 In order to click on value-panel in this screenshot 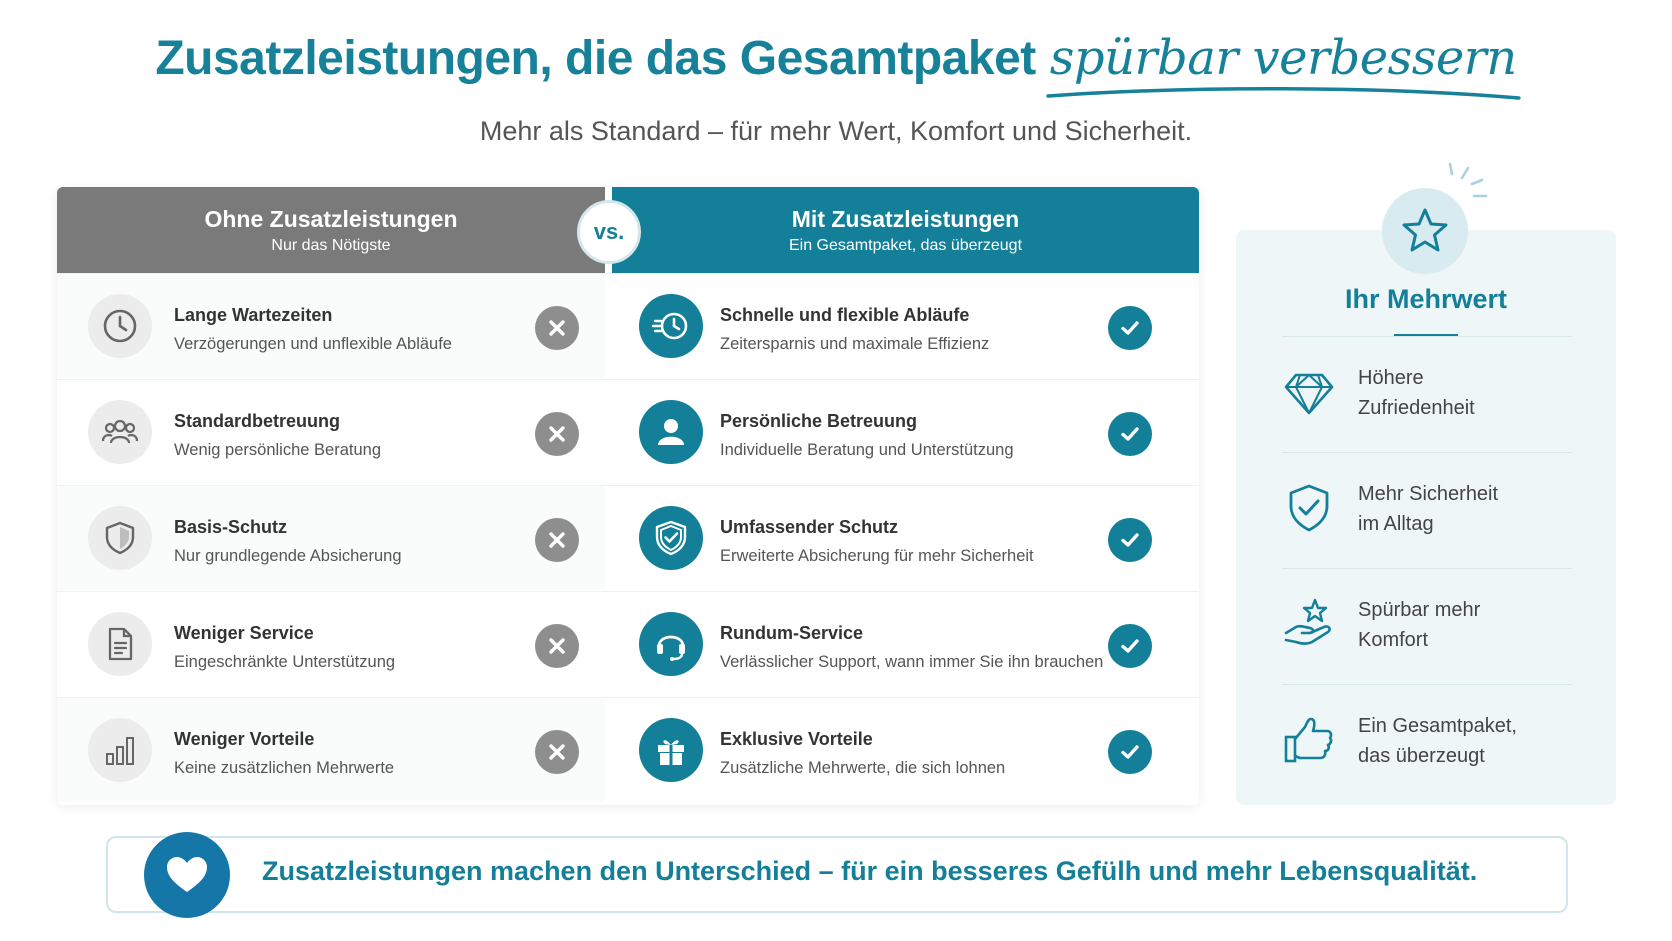, I will do `click(1426, 517)`.